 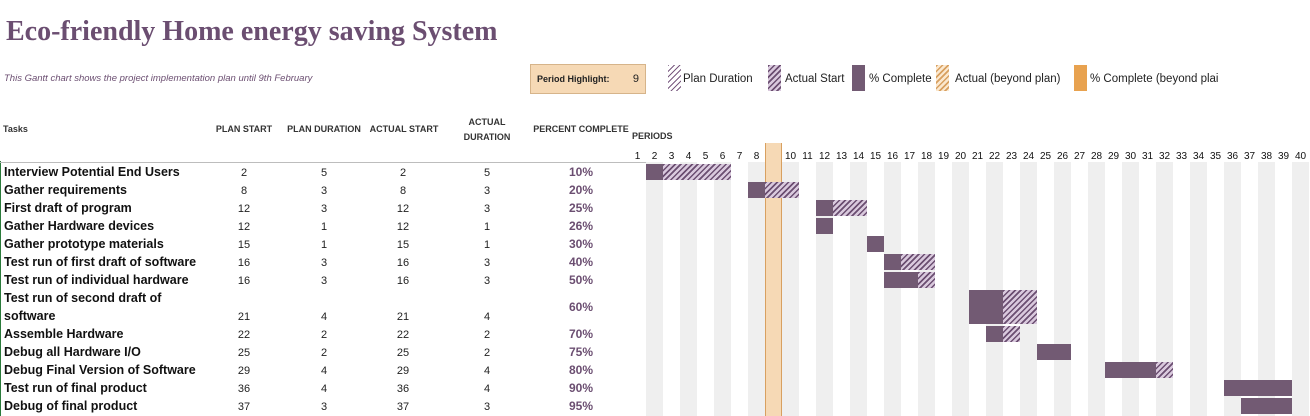 What do you see at coordinates (72, 352) in the screenshot?
I see `task-name: Debug all Hardware I/O` at bounding box center [72, 352].